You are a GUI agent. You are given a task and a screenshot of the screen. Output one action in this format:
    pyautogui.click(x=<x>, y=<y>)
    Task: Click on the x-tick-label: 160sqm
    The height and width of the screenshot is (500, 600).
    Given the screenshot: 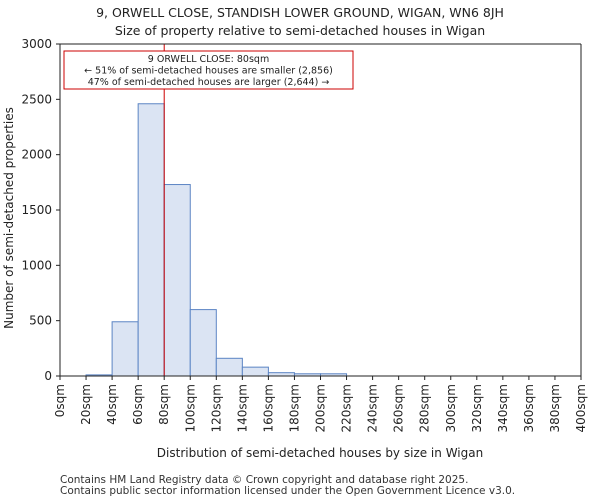 What is the action you would take?
    pyautogui.click(x=268, y=408)
    